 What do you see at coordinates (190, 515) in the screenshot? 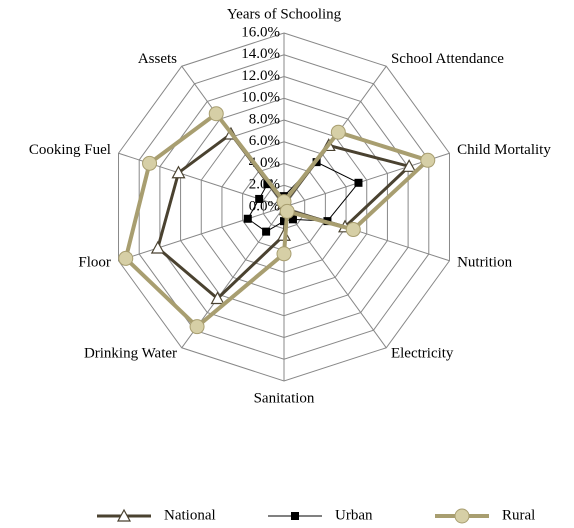
I see `legend-label: National` at bounding box center [190, 515].